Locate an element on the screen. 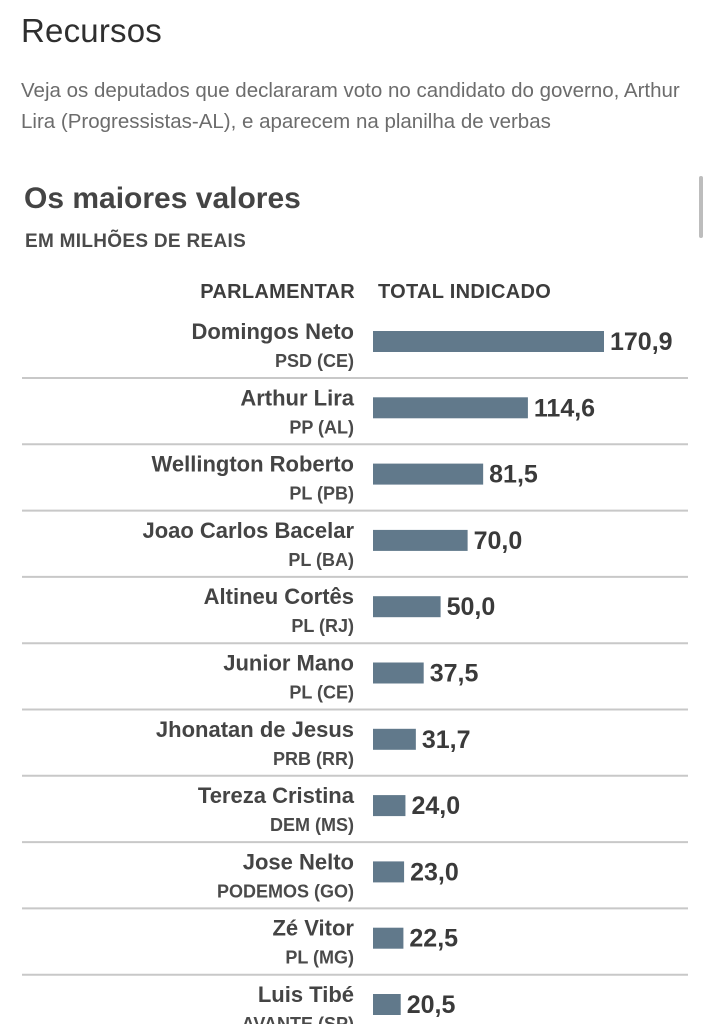  bar-value-label: 70,0 is located at coordinates (498, 541).